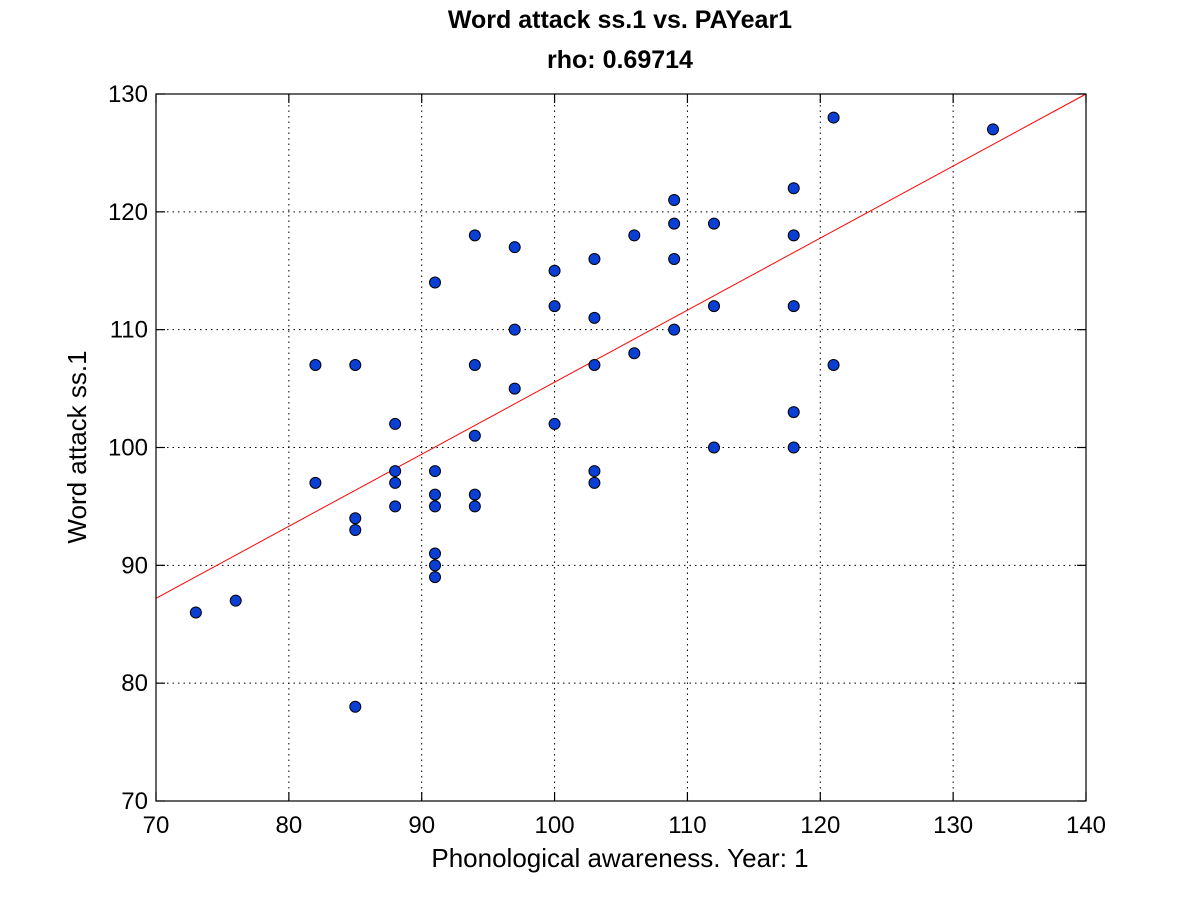 The height and width of the screenshot is (900, 1200). Describe the element at coordinates (624, 825) in the screenshot. I see `x-tick-labels: 70 80 90 100 110 120 130 140` at that location.